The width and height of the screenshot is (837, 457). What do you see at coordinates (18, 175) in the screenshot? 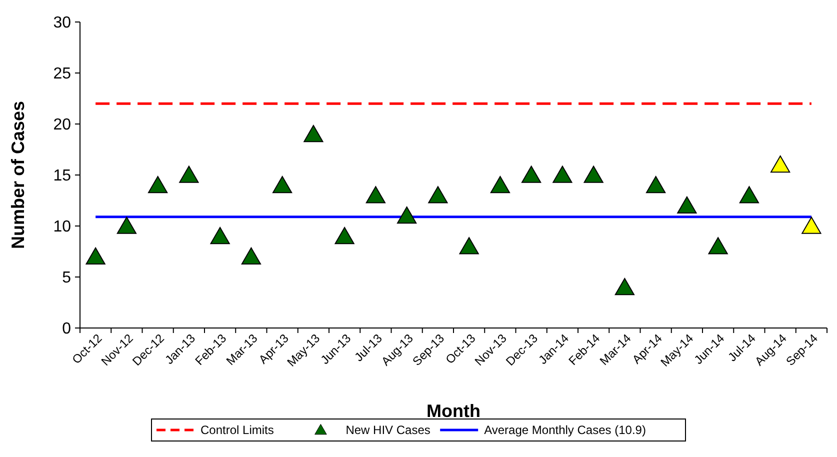
I see `y-axis-title: Number of Cases` at bounding box center [18, 175].